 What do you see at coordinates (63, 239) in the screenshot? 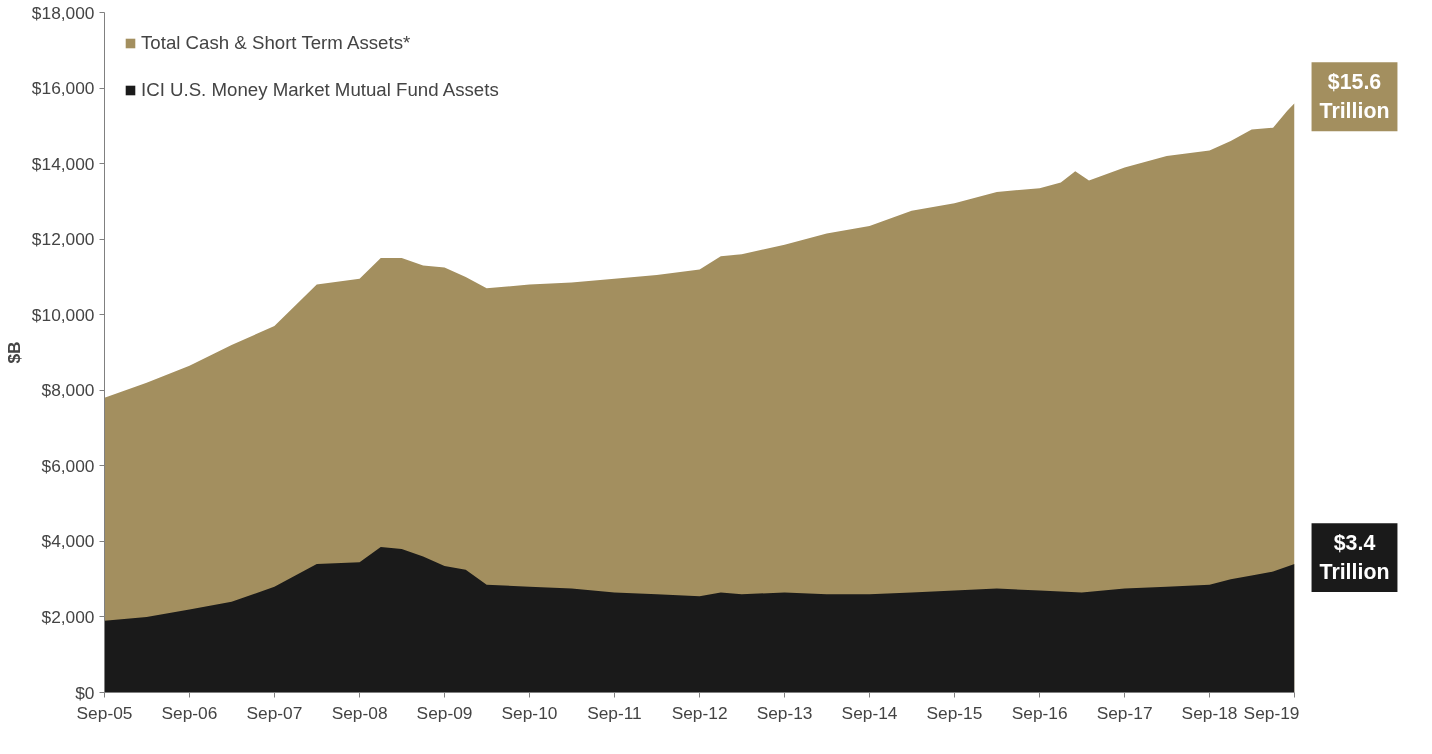
I see `y-tick-label: $12,000` at bounding box center [63, 239].